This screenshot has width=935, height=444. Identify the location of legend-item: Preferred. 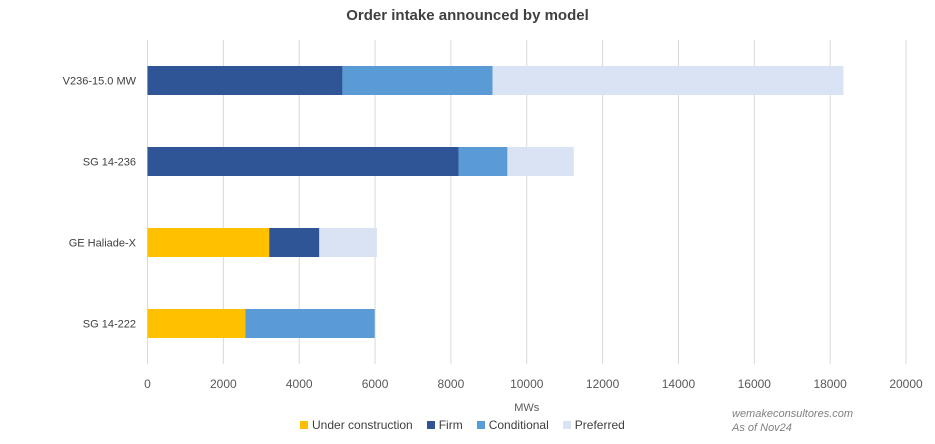
(593, 425).